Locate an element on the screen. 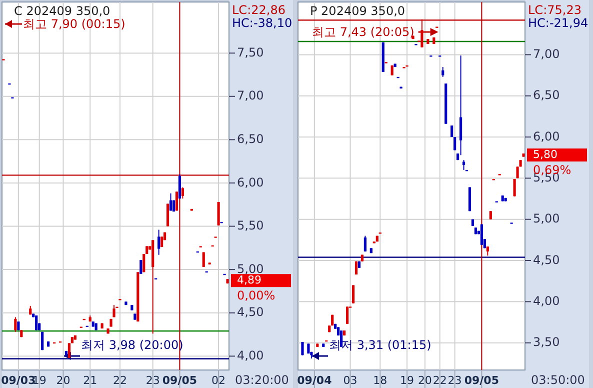 The width and height of the screenshot is (593, 388). text: HC:-38,10 is located at coordinates (262, 23).